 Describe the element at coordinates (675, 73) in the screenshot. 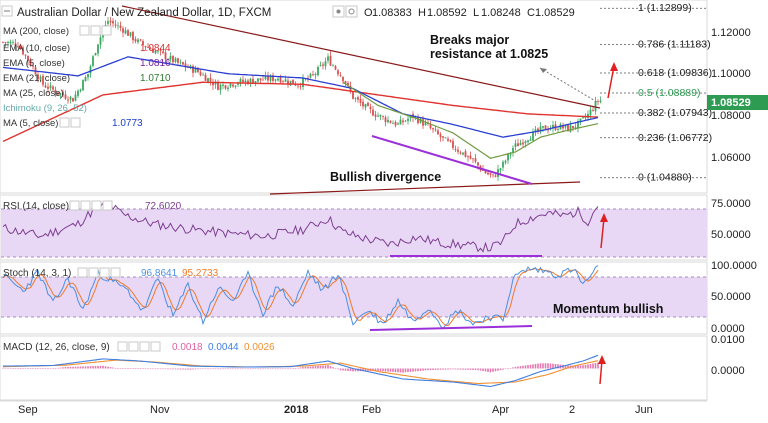

I see `fib-level-label: 0.618 (1.09836)` at that location.